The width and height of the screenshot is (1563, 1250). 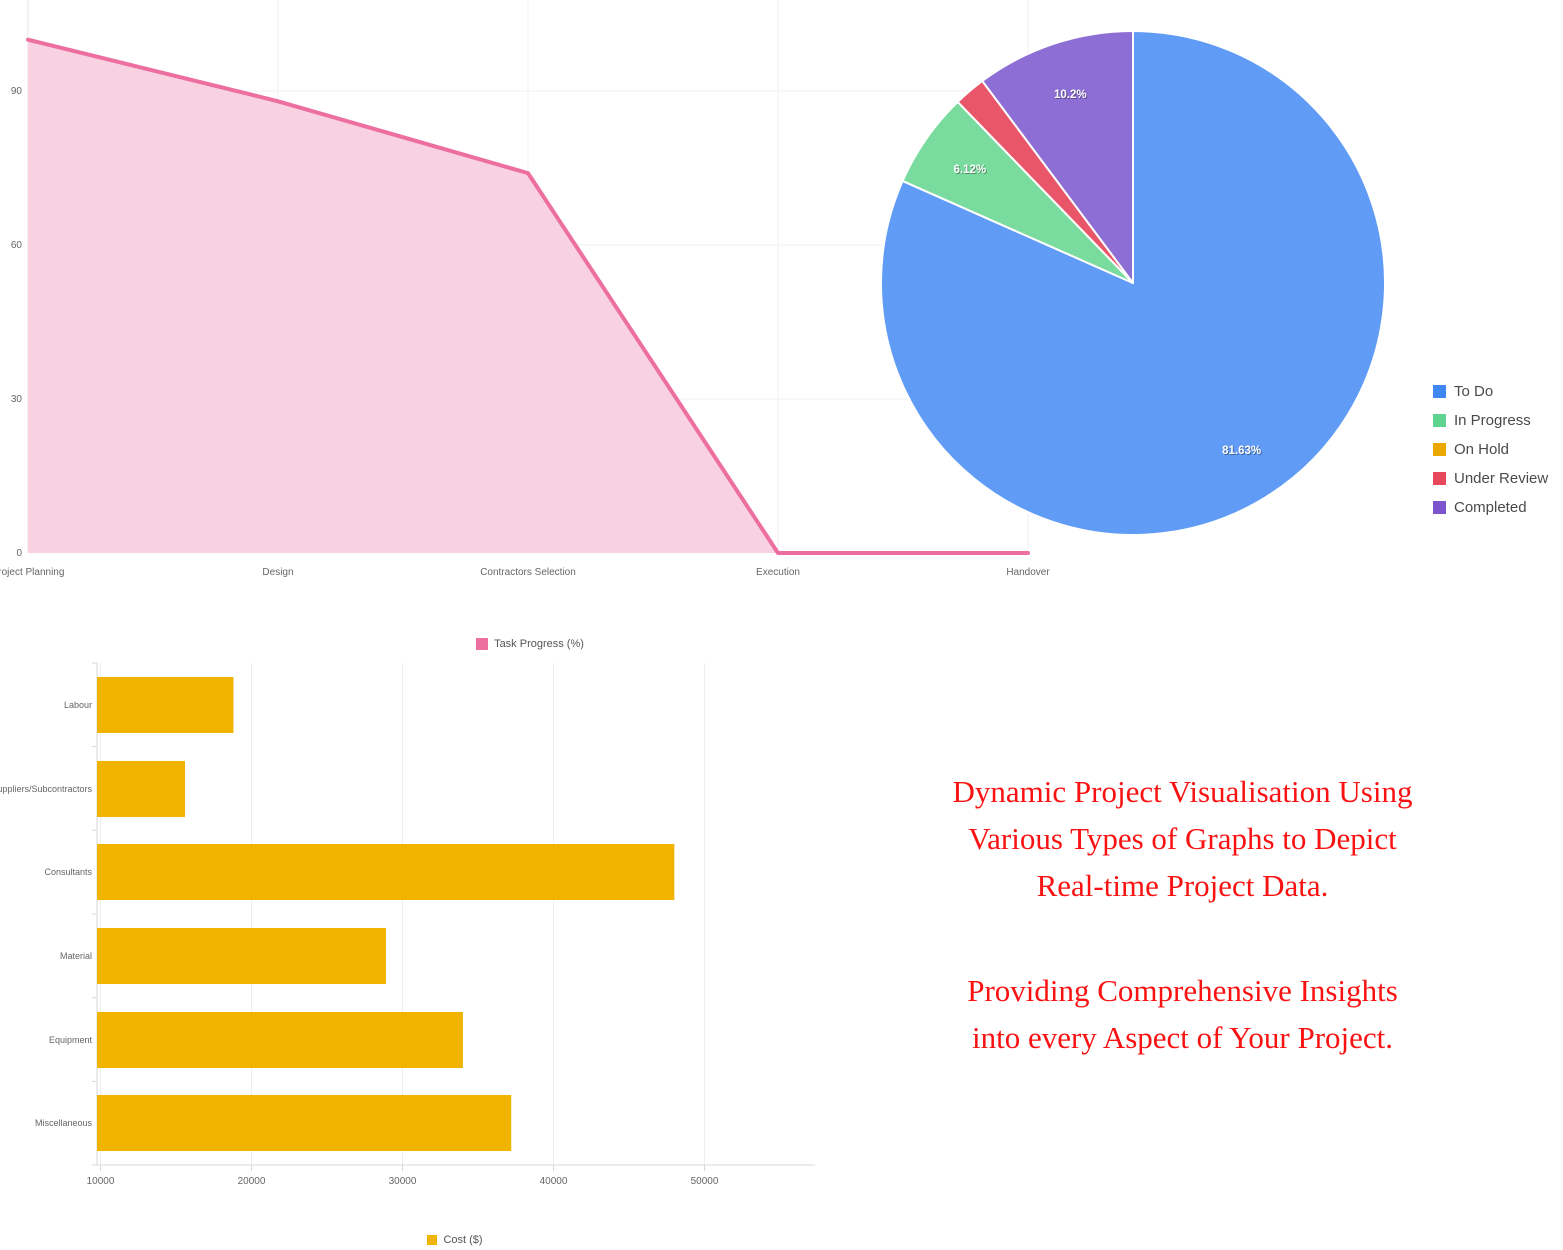 I want to click on to-do-legend-label: To Do, so click(x=1474, y=391).